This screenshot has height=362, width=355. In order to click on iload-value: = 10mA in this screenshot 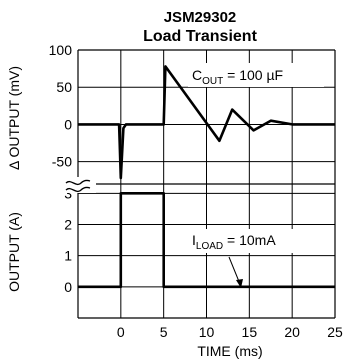, I will do `click(249, 240)`.